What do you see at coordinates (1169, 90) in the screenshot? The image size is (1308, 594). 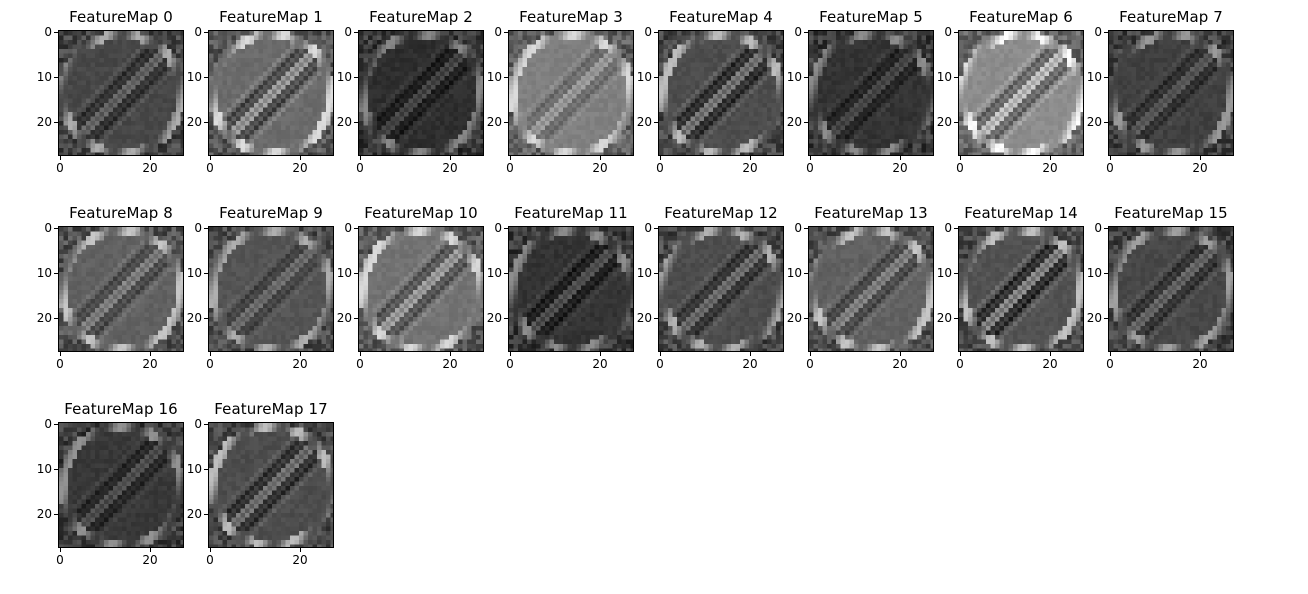 I see `feature-map-panel: FeatureMap 7 0 10 20 0 20` at bounding box center [1169, 90].